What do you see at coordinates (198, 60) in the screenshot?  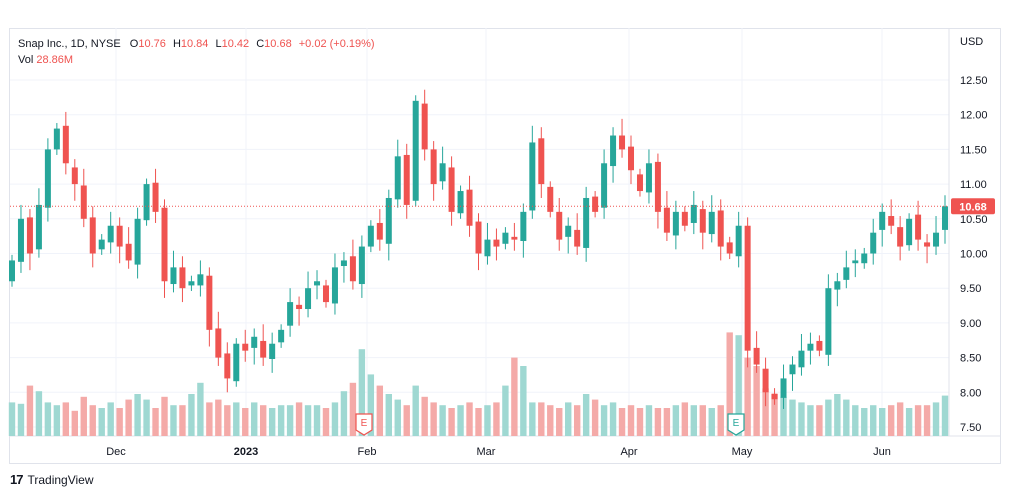 I see `volume-legend-row: Vol 28.86M` at bounding box center [198, 60].